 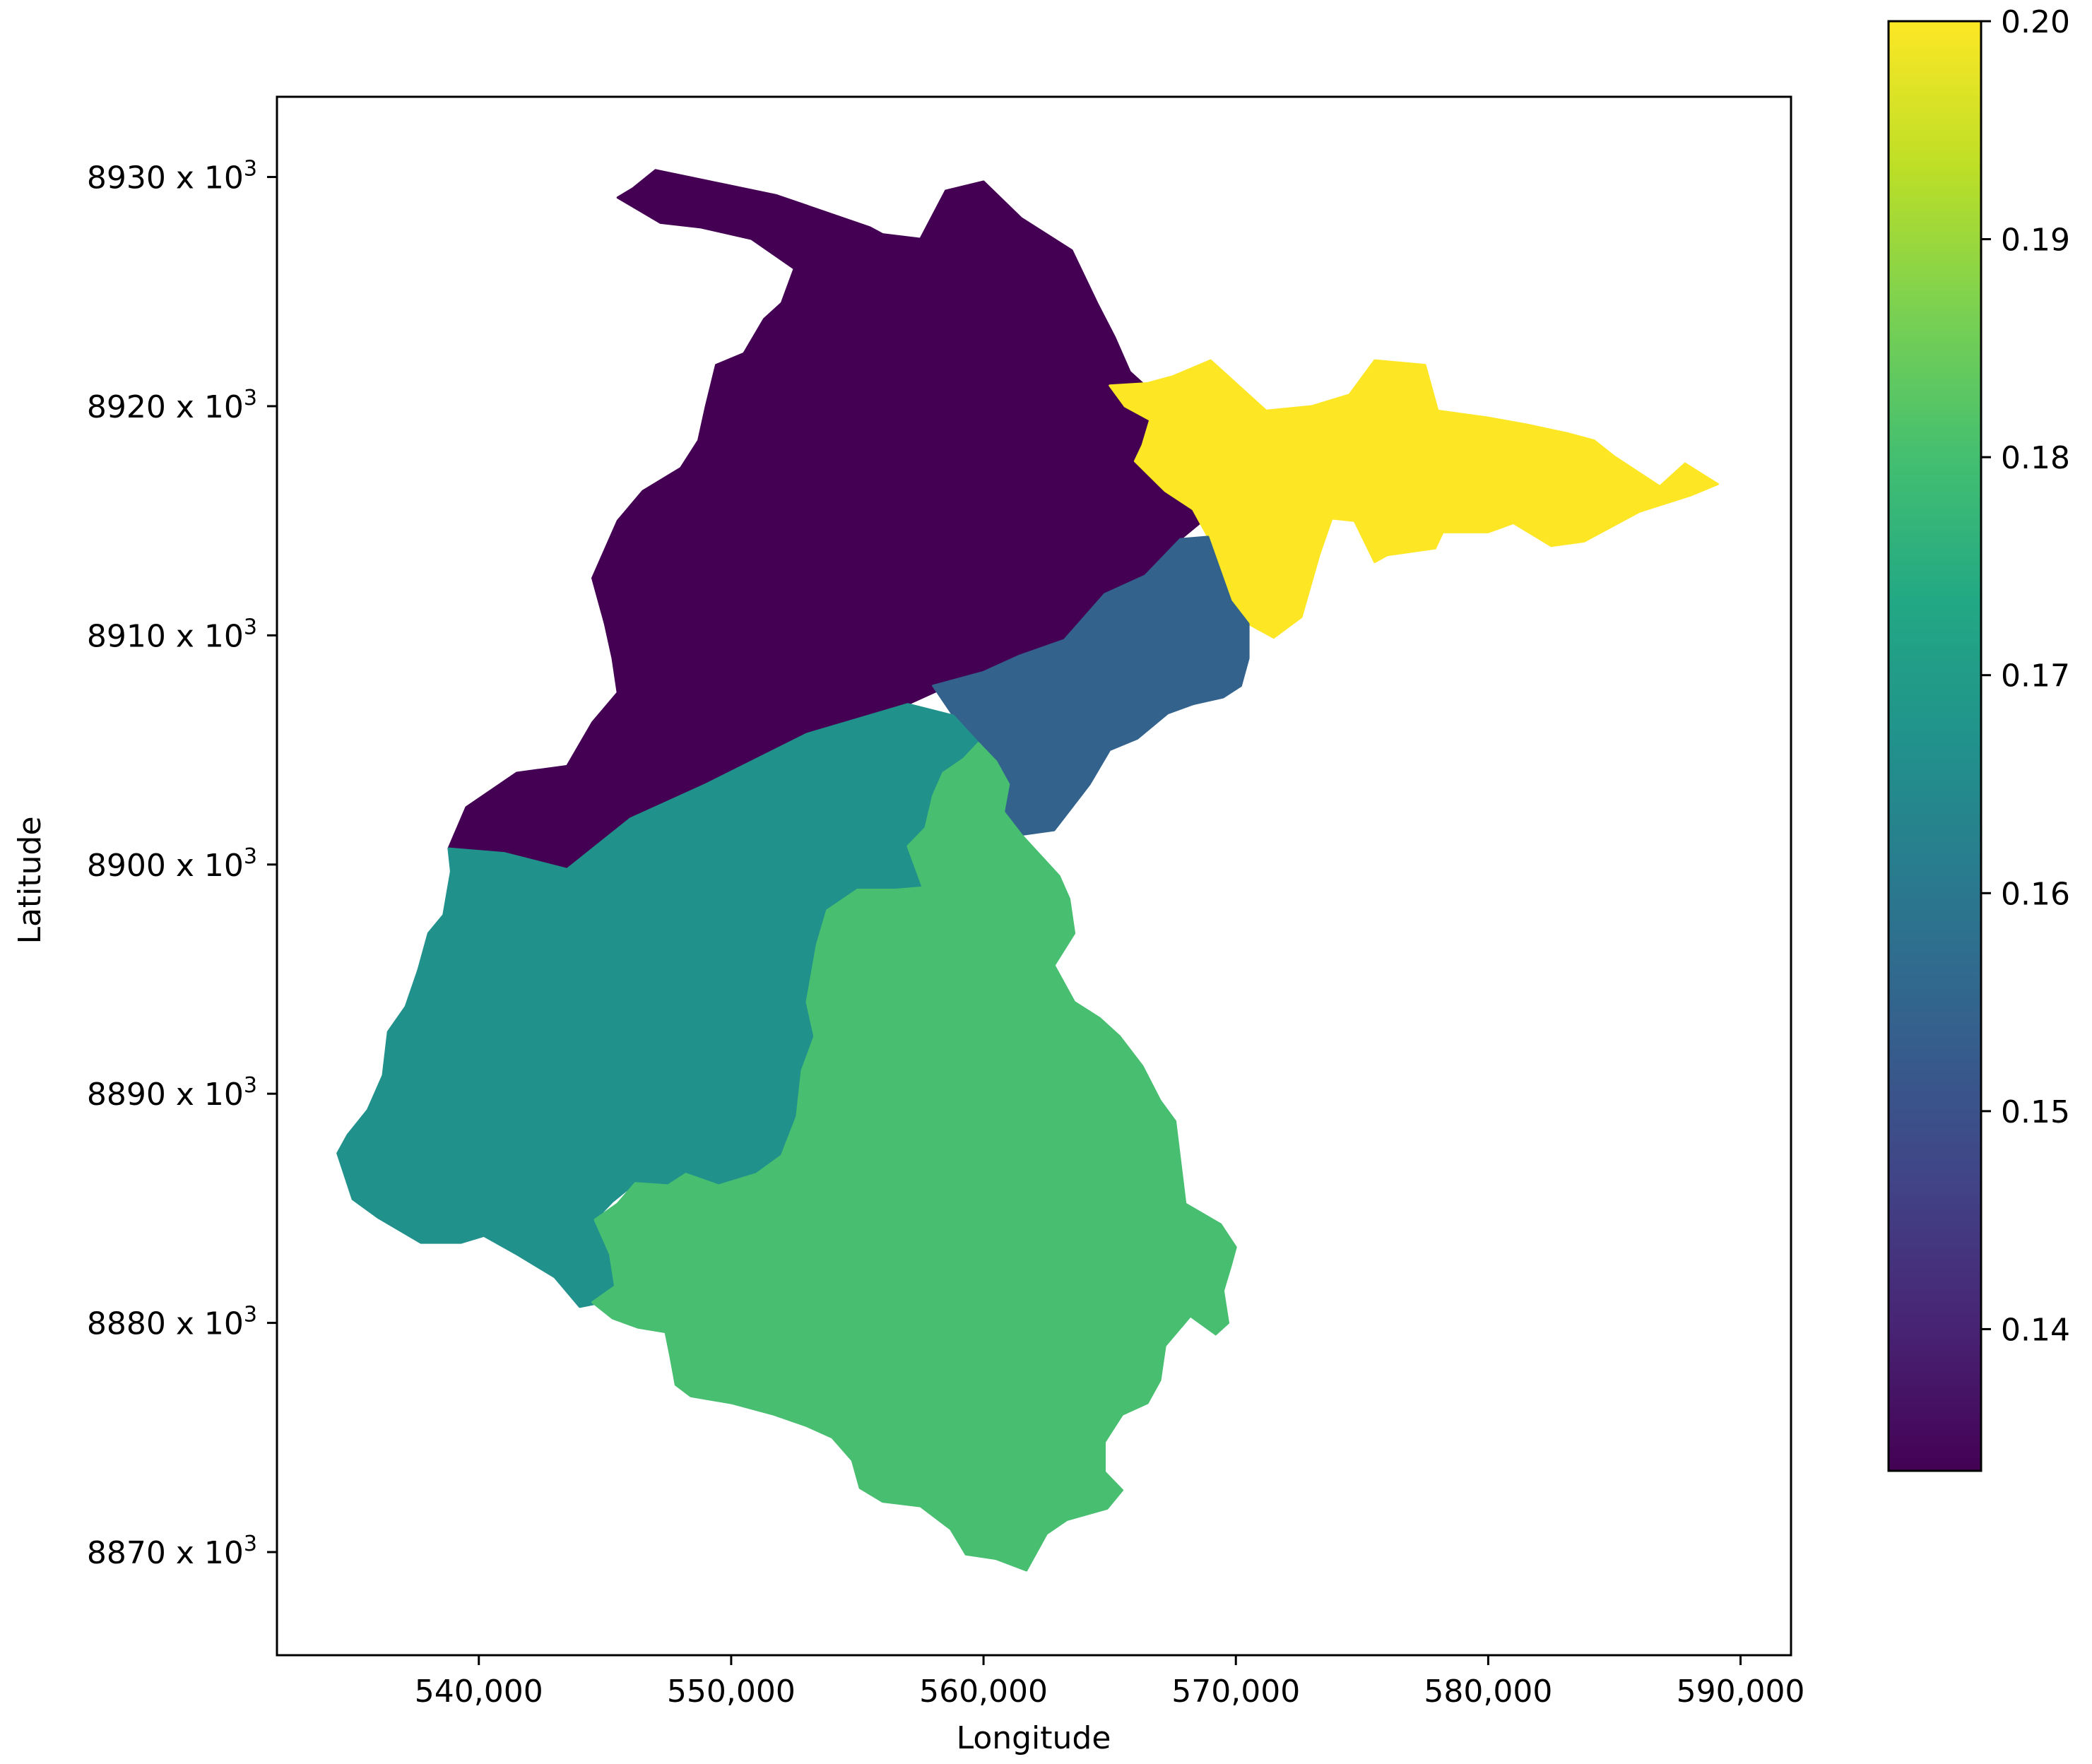 I want to click on colorbar-tick-label: 0.19, so click(x=2035, y=241).